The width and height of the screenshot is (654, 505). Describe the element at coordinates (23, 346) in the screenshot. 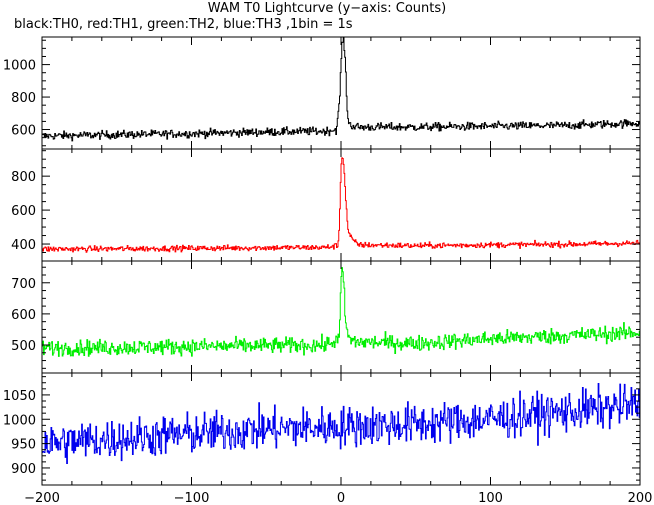

I see `y-tick-label: 500` at that location.